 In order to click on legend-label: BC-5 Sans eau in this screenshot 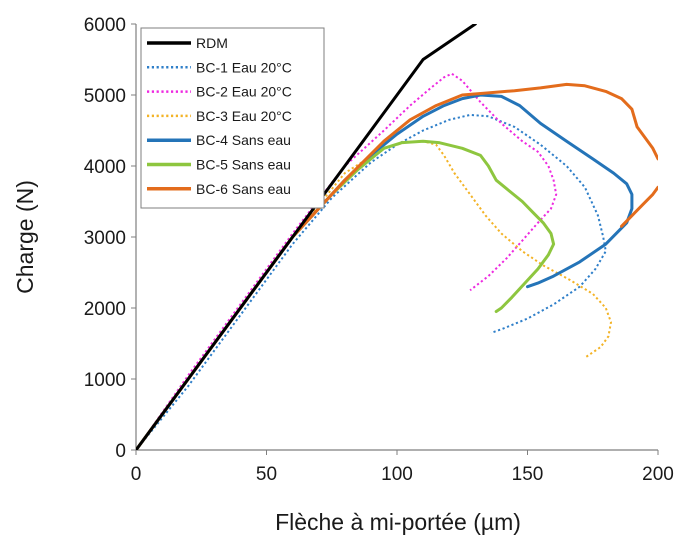, I will do `click(243, 165)`.